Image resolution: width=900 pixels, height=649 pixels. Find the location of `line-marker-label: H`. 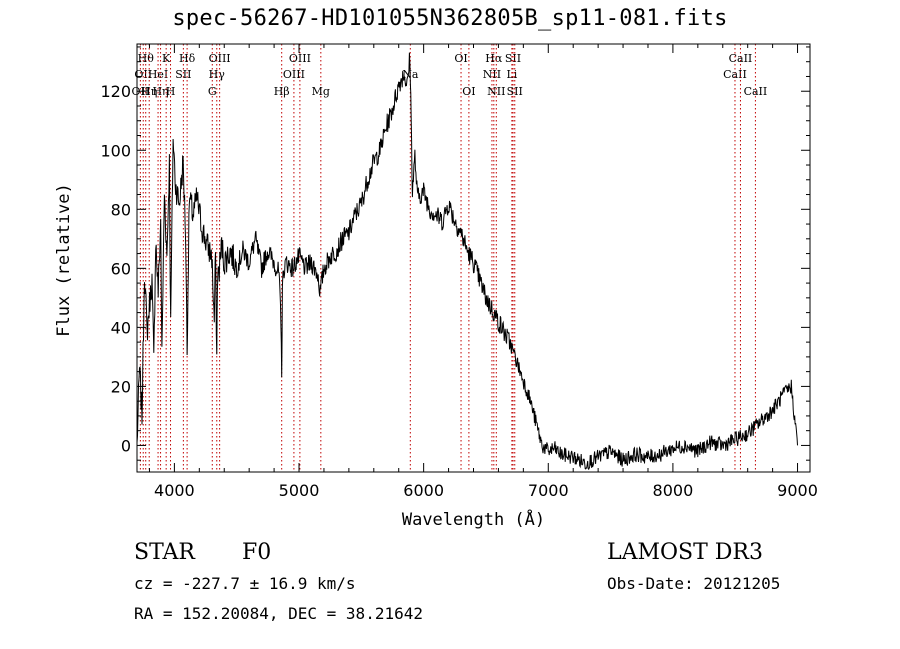

line-marker-label: H is located at coordinates (171, 91).